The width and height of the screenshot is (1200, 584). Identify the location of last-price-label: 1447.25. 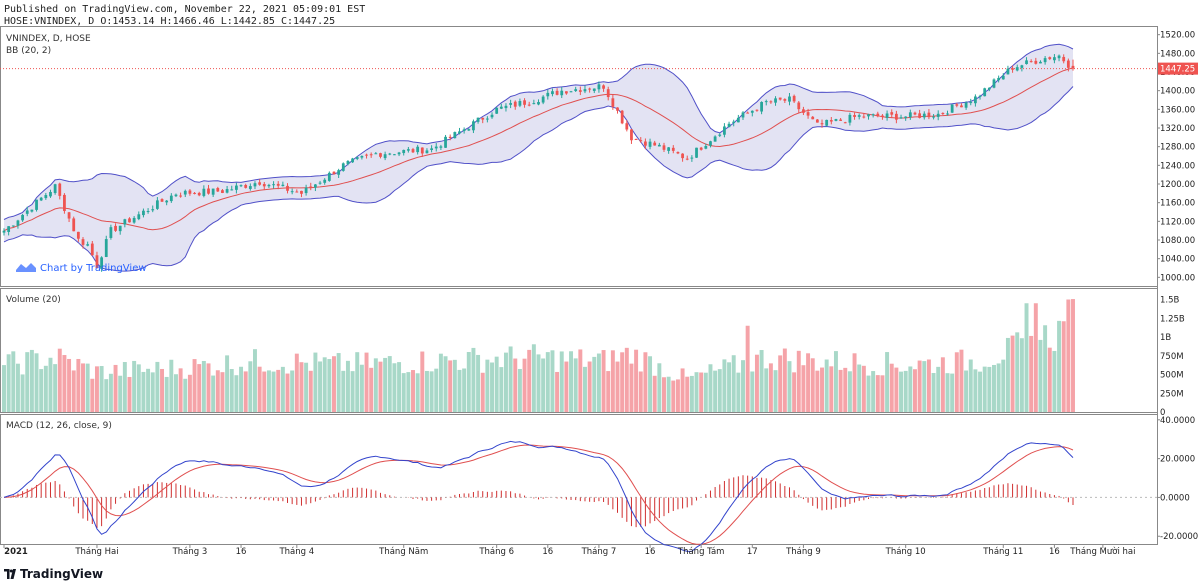
(1177, 70).